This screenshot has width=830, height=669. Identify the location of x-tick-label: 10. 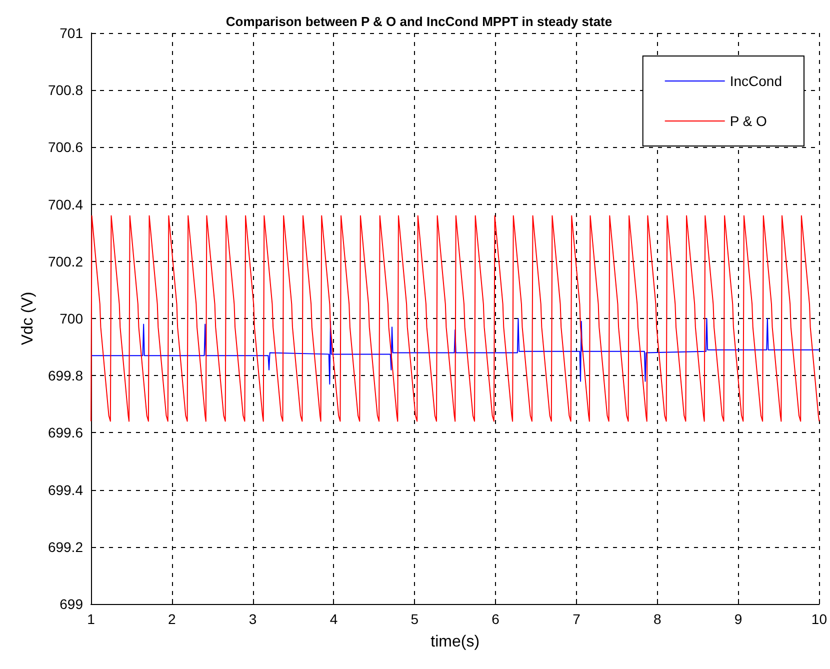
(819, 619).